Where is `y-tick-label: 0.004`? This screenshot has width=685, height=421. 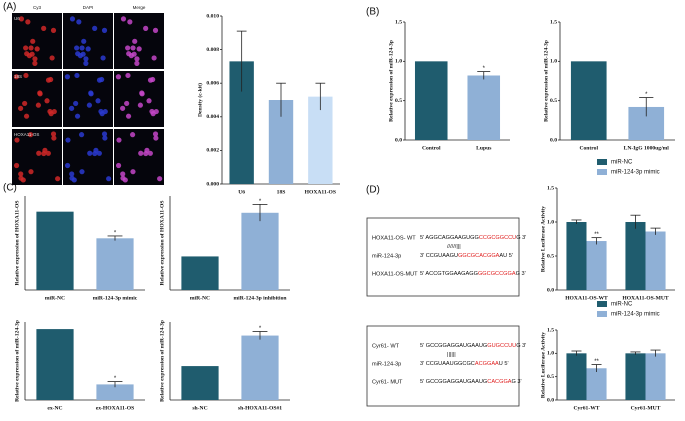
y-tick-label: 0.004 is located at coordinates (212, 117).